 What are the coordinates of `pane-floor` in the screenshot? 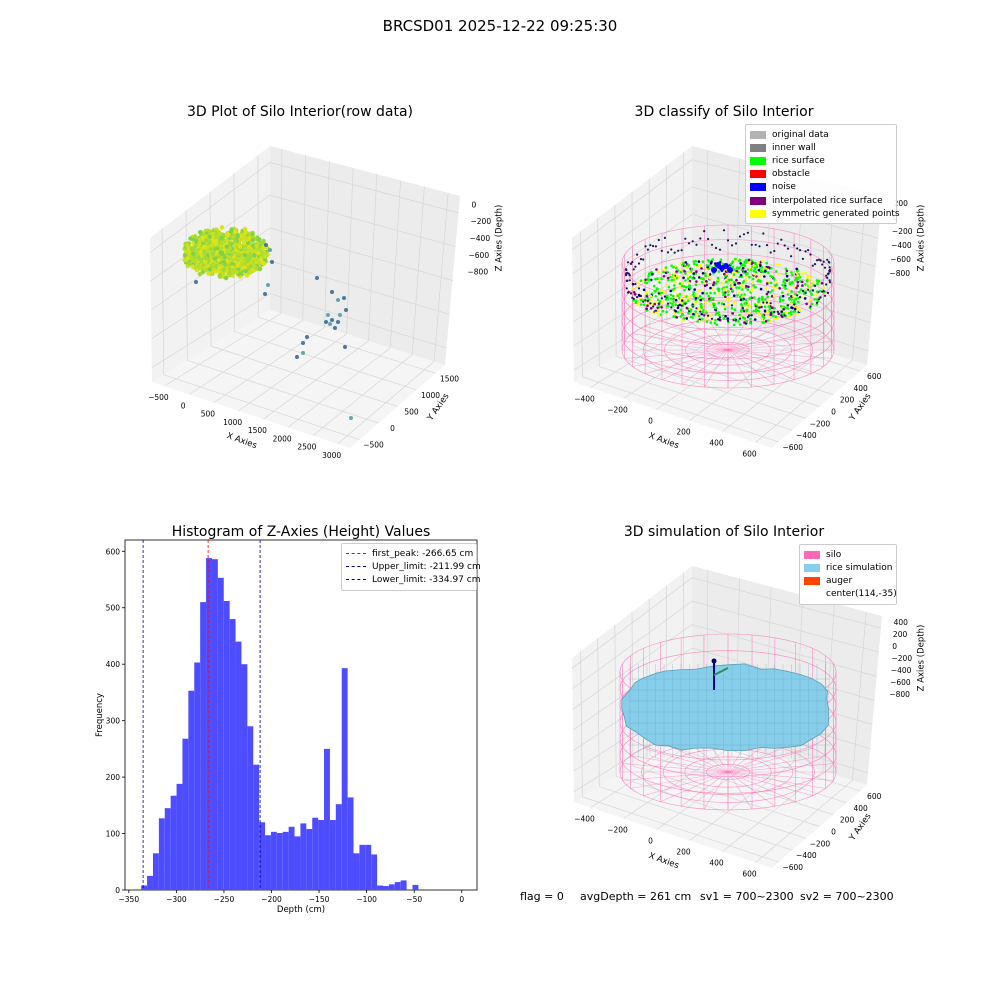 It's located at (720, 799).